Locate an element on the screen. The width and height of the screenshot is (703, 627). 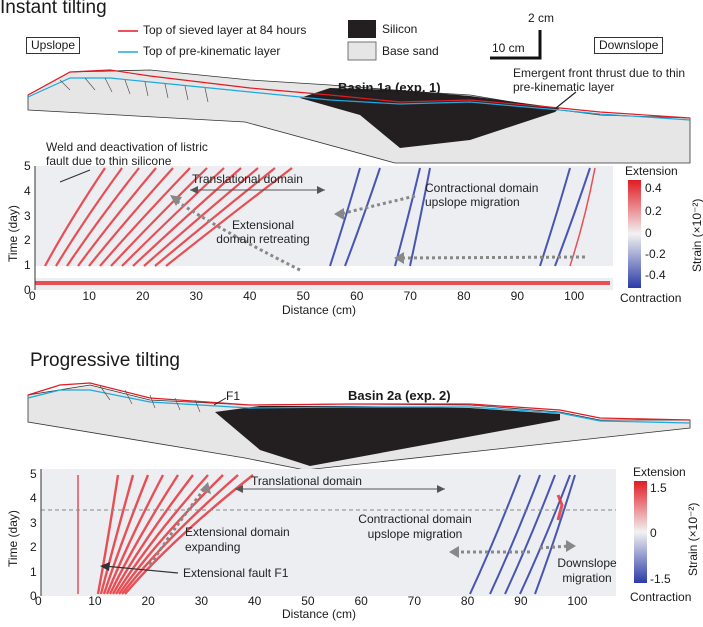
tick-x-1-7: 70 is located at coordinates (414, 601).